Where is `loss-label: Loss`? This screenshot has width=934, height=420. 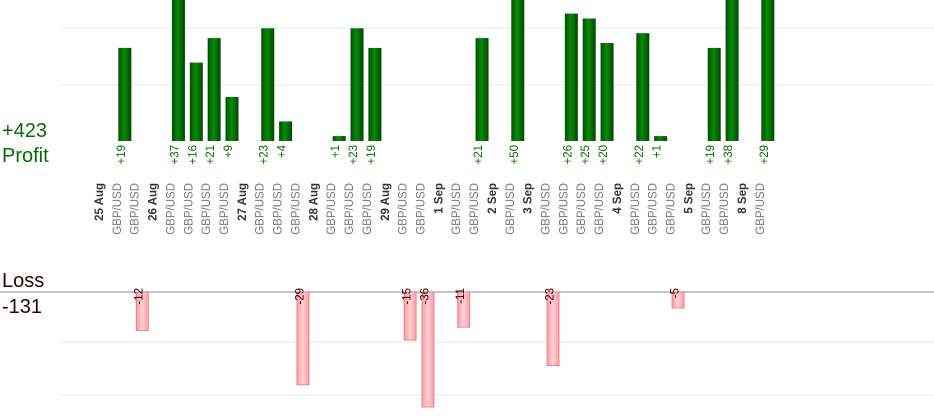 loss-label: Loss is located at coordinates (23, 281).